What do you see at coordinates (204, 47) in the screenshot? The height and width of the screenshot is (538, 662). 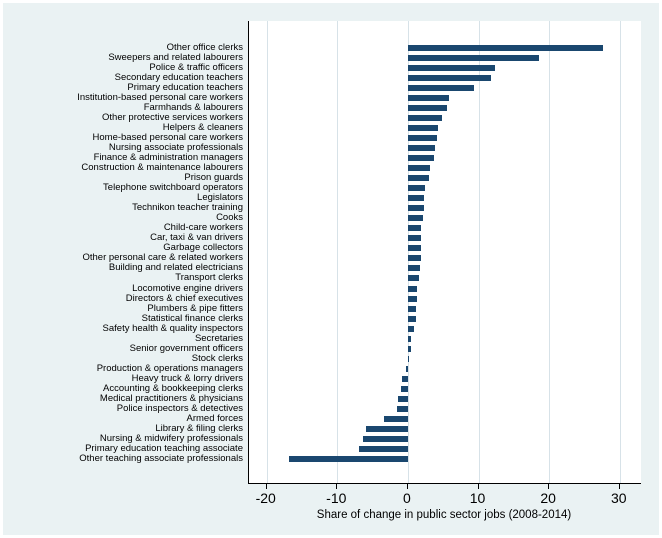 I see `category-label: Other office clerks` at bounding box center [204, 47].